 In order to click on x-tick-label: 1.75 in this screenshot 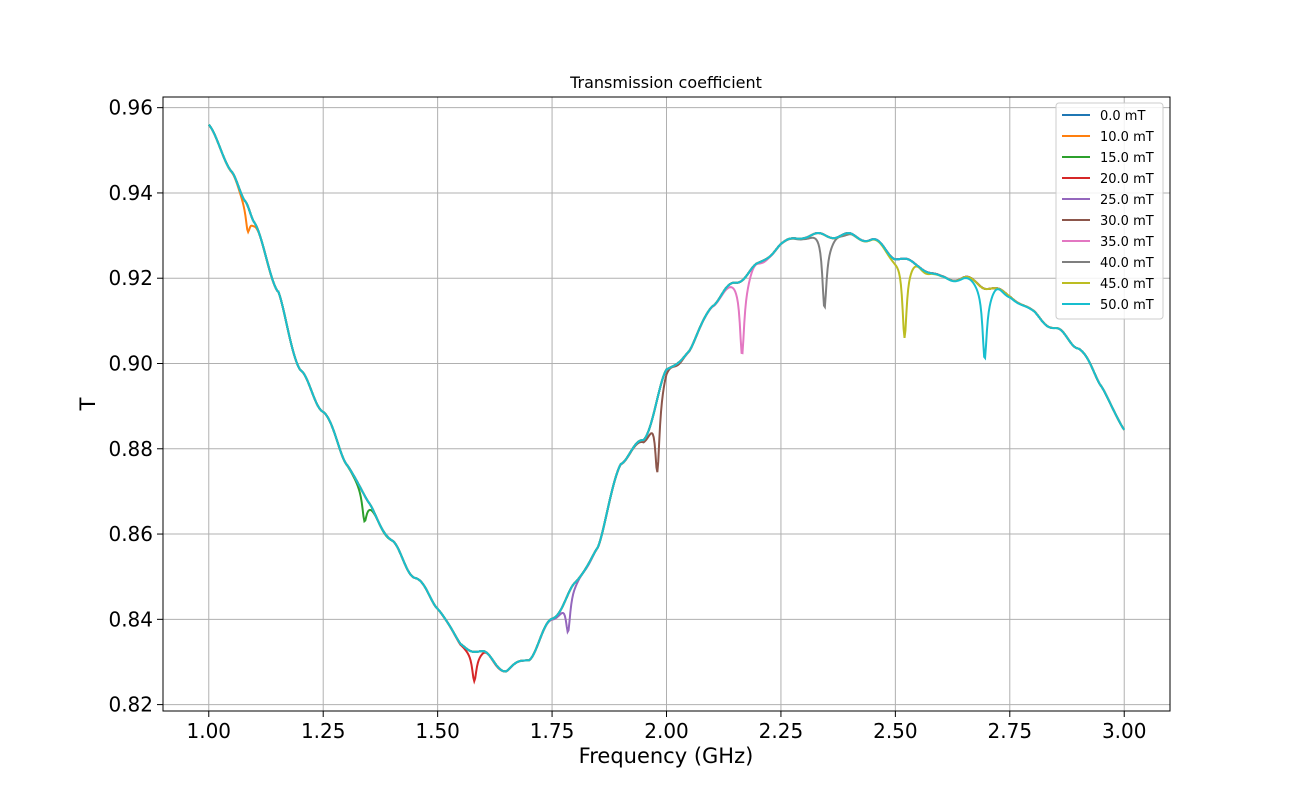, I will do `click(552, 731)`.